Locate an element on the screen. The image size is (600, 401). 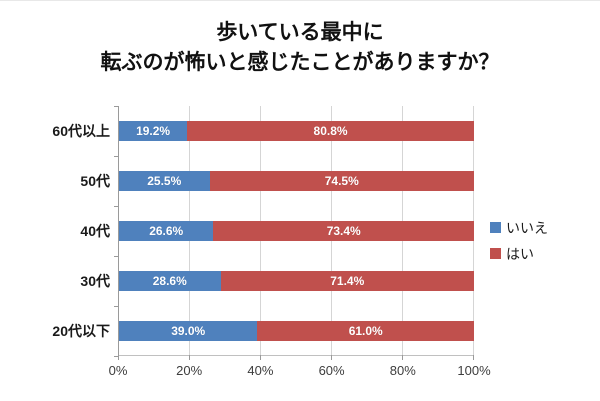
x-axis-tick-label: 40% is located at coordinates (260, 370).